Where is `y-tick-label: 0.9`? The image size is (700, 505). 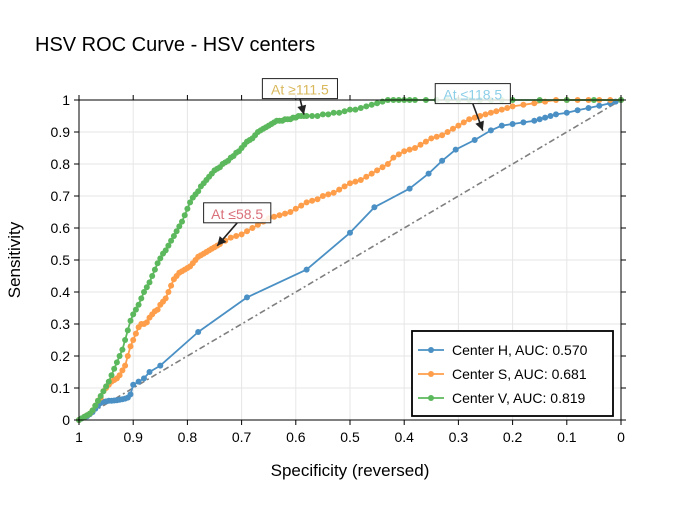
y-tick-label: 0.9 is located at coordinates (61, 132).